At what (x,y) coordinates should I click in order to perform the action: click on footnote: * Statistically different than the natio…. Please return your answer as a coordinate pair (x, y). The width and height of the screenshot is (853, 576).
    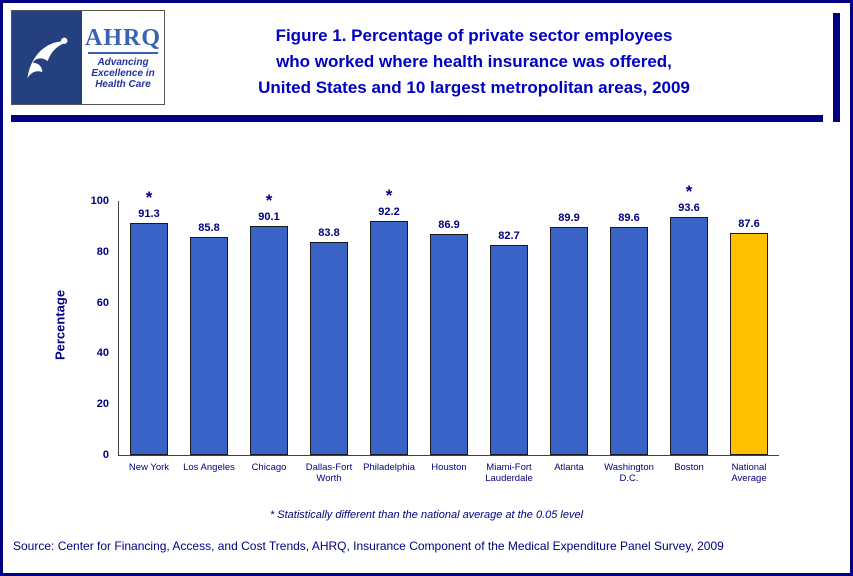
    Looking at the image, I should click on (426, 515).